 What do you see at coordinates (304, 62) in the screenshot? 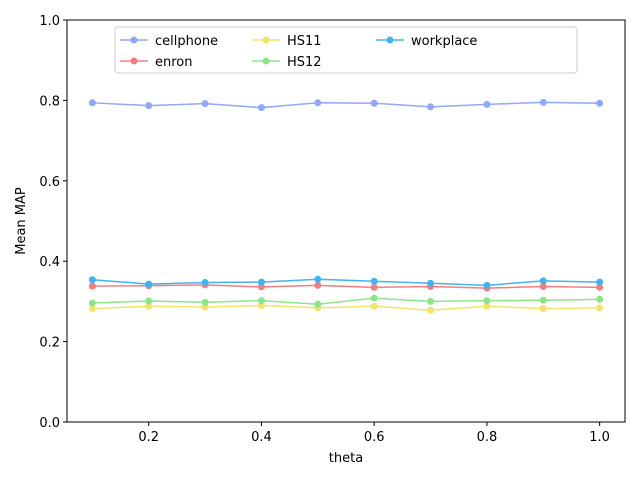
I see `legend-label: HS12` at bounding box center [304, 62].